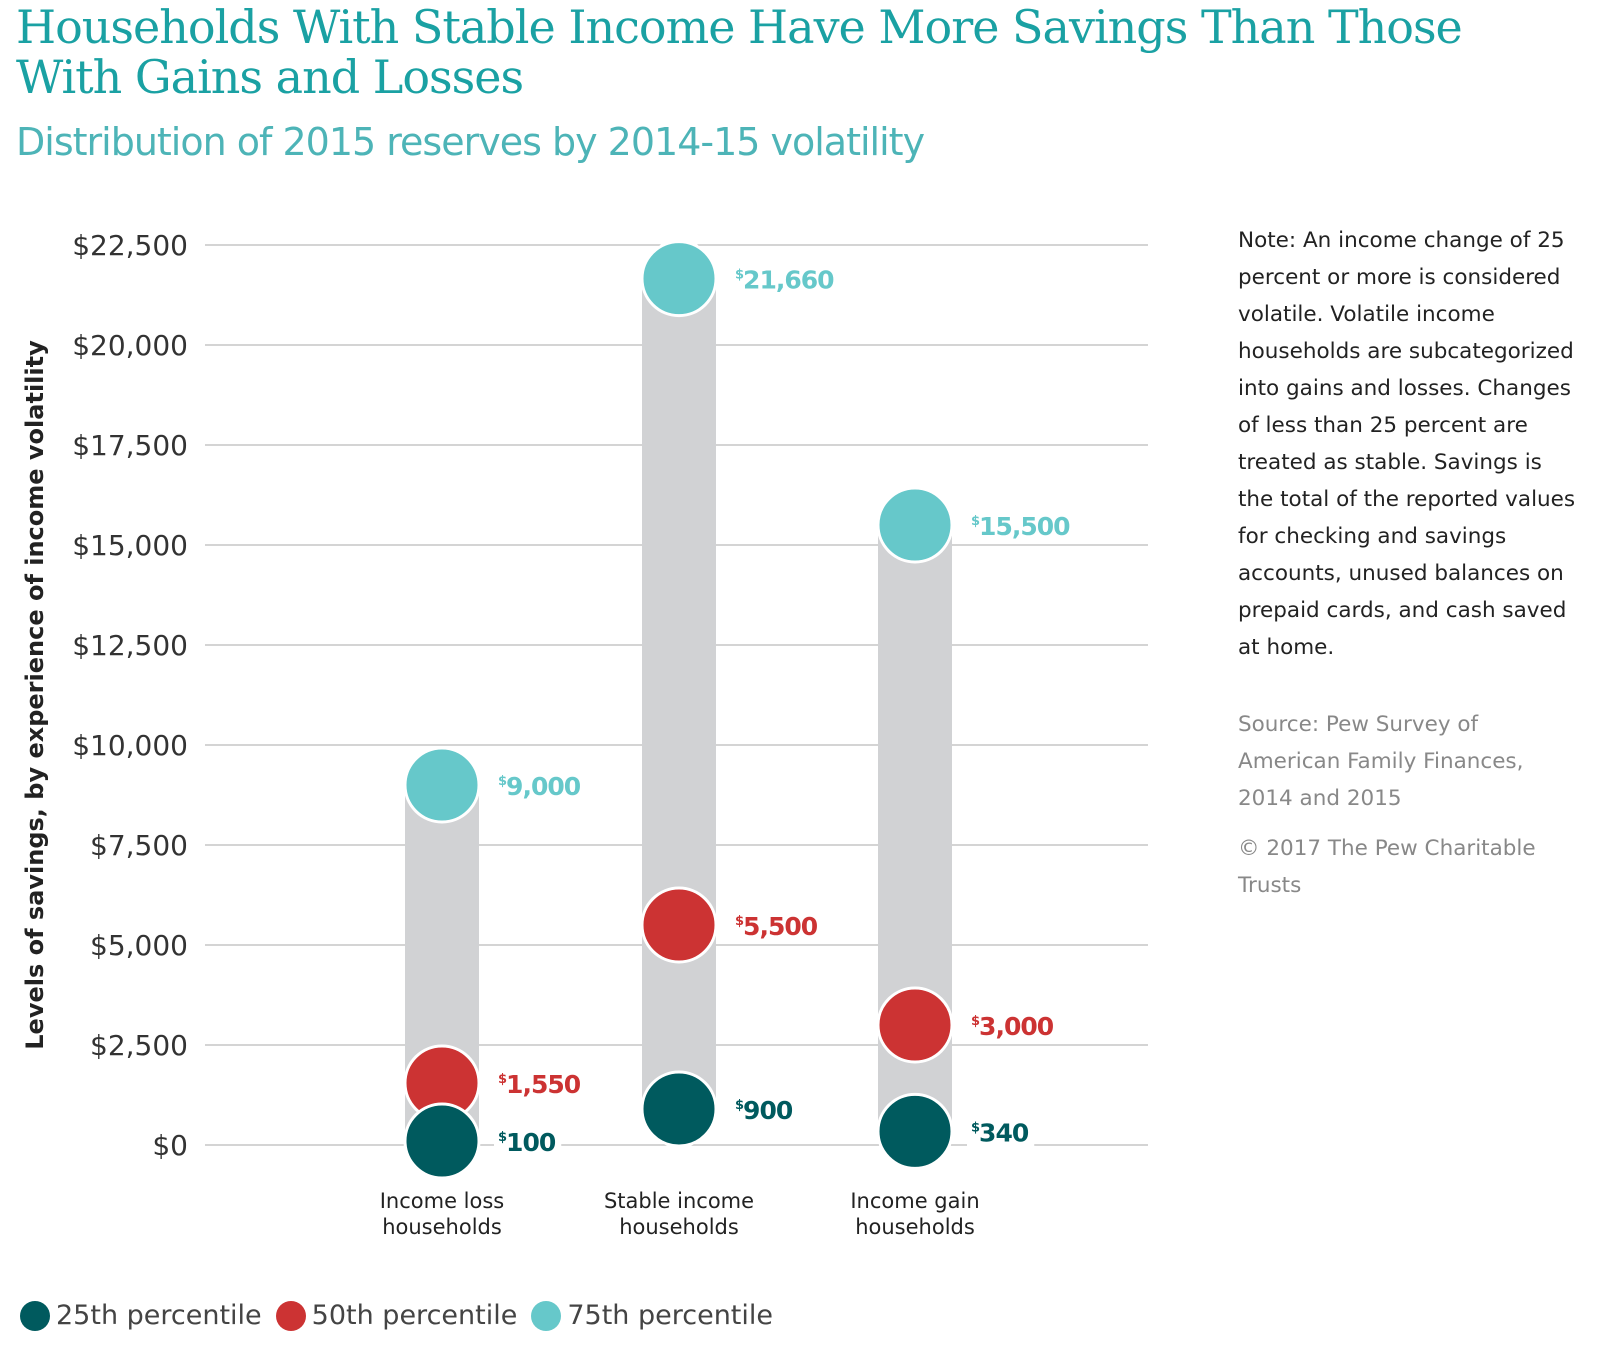  Describe the element at coordinates (679, 694) in the screenshot. I see `range-bar` at that location.